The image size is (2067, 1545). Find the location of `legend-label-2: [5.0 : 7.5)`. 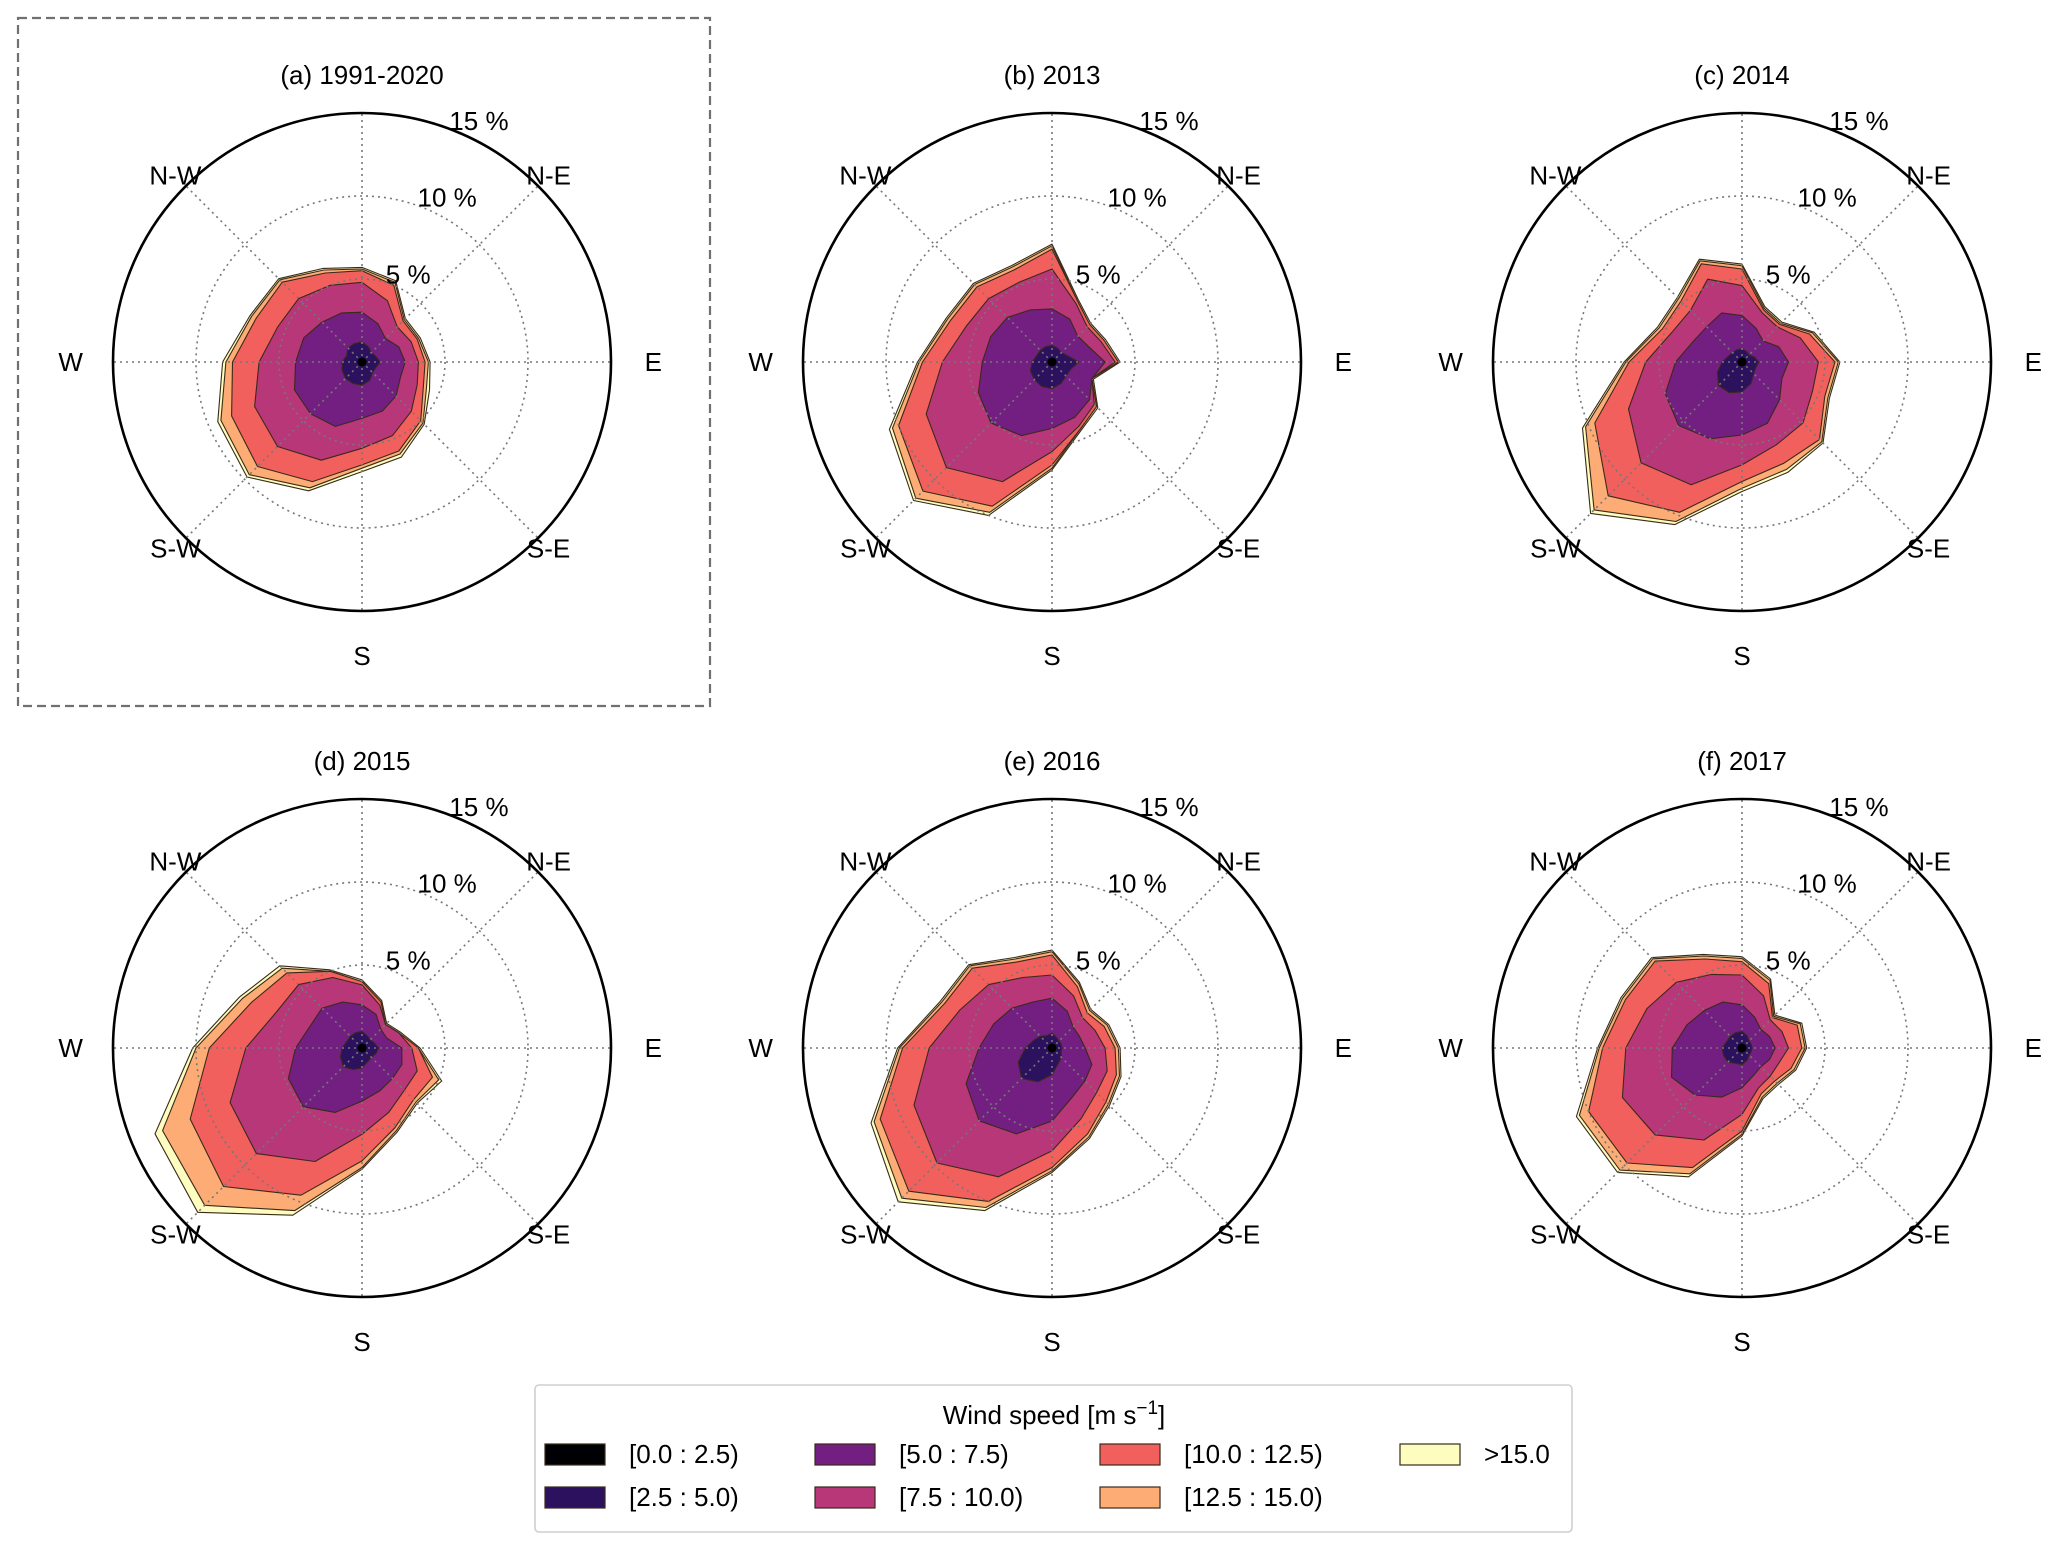

legend-label-2: [5.0 : 7.5) is located at coordinates (954, 1454).